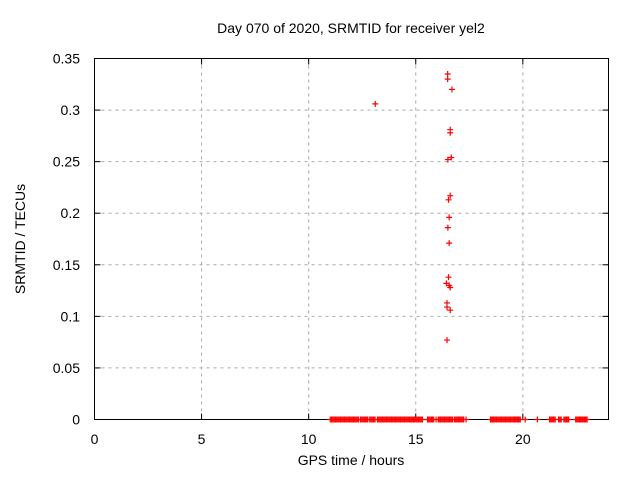 This screenshot has width=640, height=480. Describe the element at coordinates (20, 239) in the screenshot. I see `y-axis-label: SRMTID / TECUs` at that location.